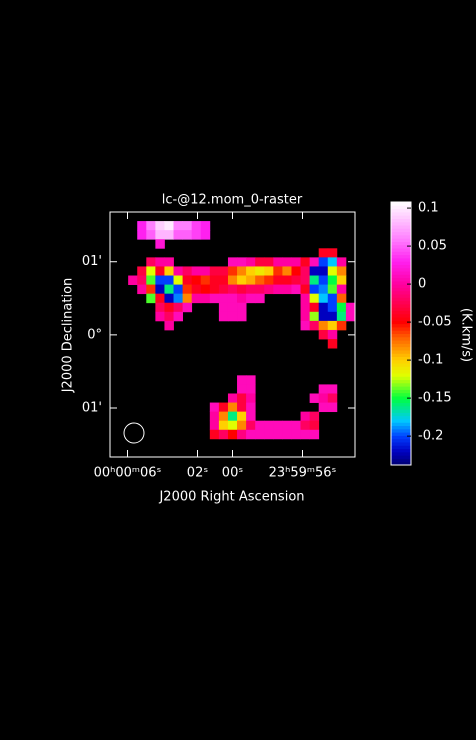 This screenshot has height=740, width=476. What do you see at coordinates (430, 436) in the screenshot?
I see `colorbar-tick-label: -0.2` at bounding box center [430, 436].